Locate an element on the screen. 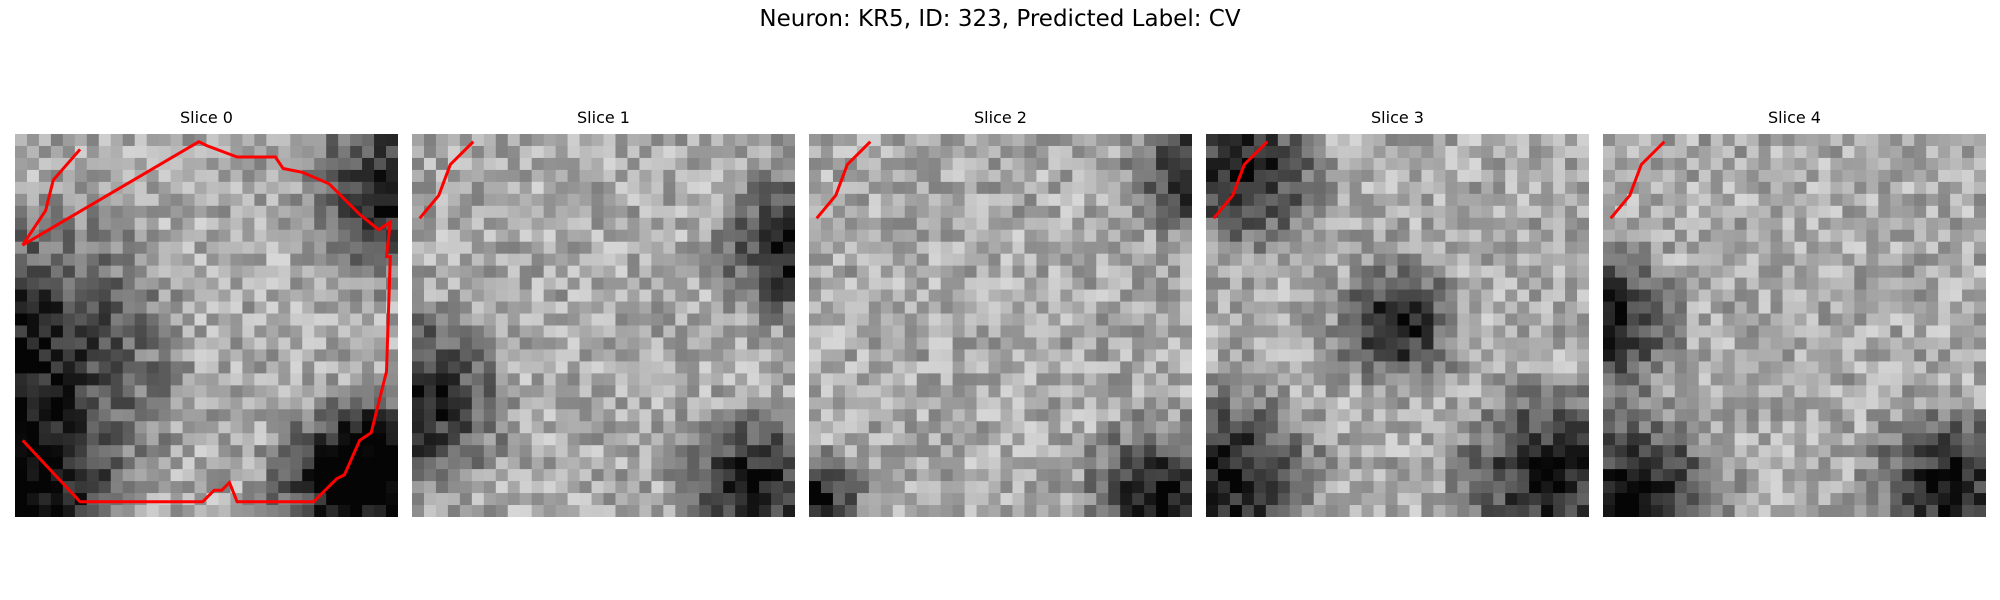 The width and height of the screenshot is (2000, 600). slice-title: Slice 3 is located at coordinates (1397, 117).